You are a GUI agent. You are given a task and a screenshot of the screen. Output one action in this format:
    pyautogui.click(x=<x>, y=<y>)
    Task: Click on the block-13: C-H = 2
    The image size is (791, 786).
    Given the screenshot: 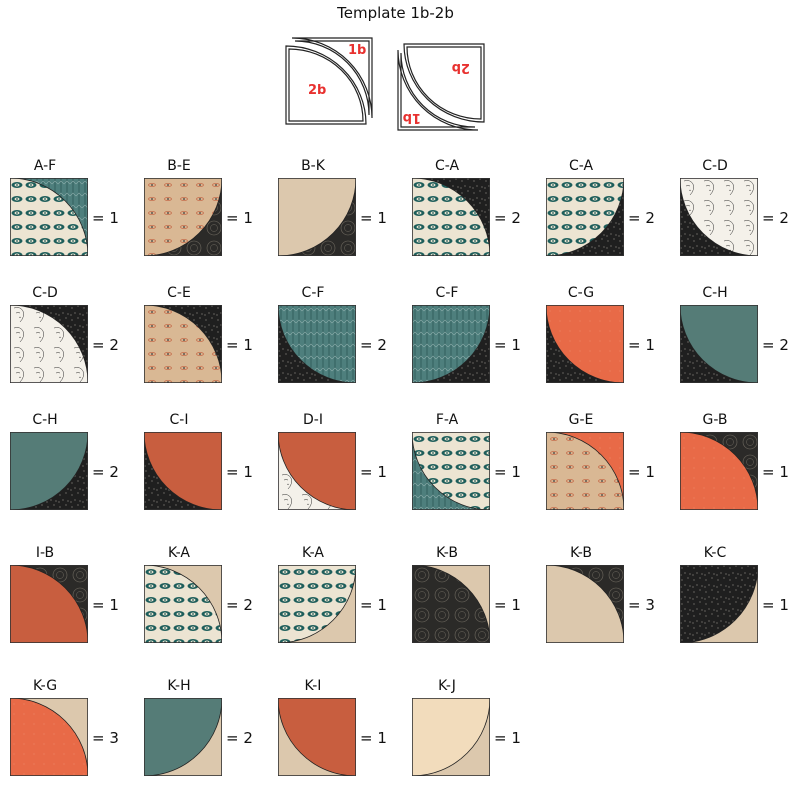 What is the action you would take?
    pyautogui.click(x=59, y=466)
    